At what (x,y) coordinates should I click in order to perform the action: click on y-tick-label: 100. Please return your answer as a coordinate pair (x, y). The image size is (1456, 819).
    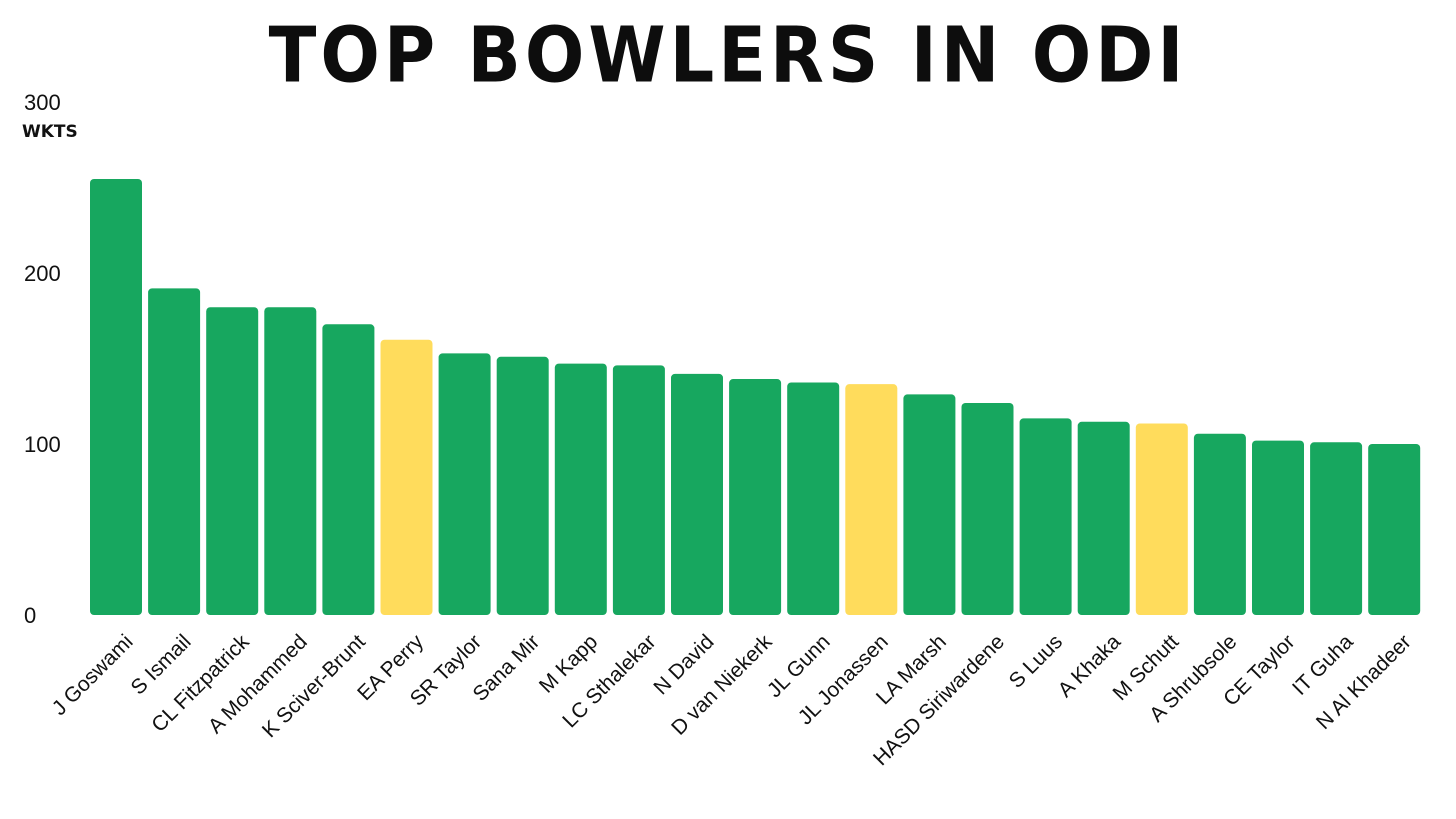
    Looking at the image, I should click on (42, 444).